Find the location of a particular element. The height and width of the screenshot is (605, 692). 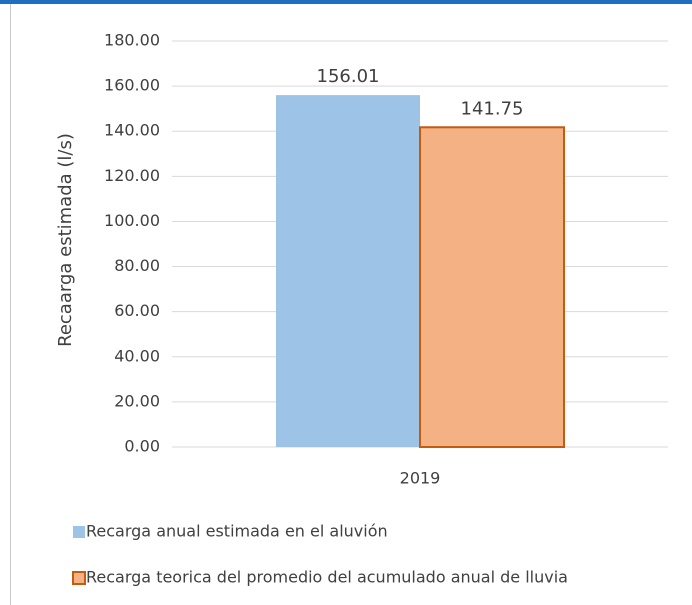

top-border is located at coordinates (346, 2).